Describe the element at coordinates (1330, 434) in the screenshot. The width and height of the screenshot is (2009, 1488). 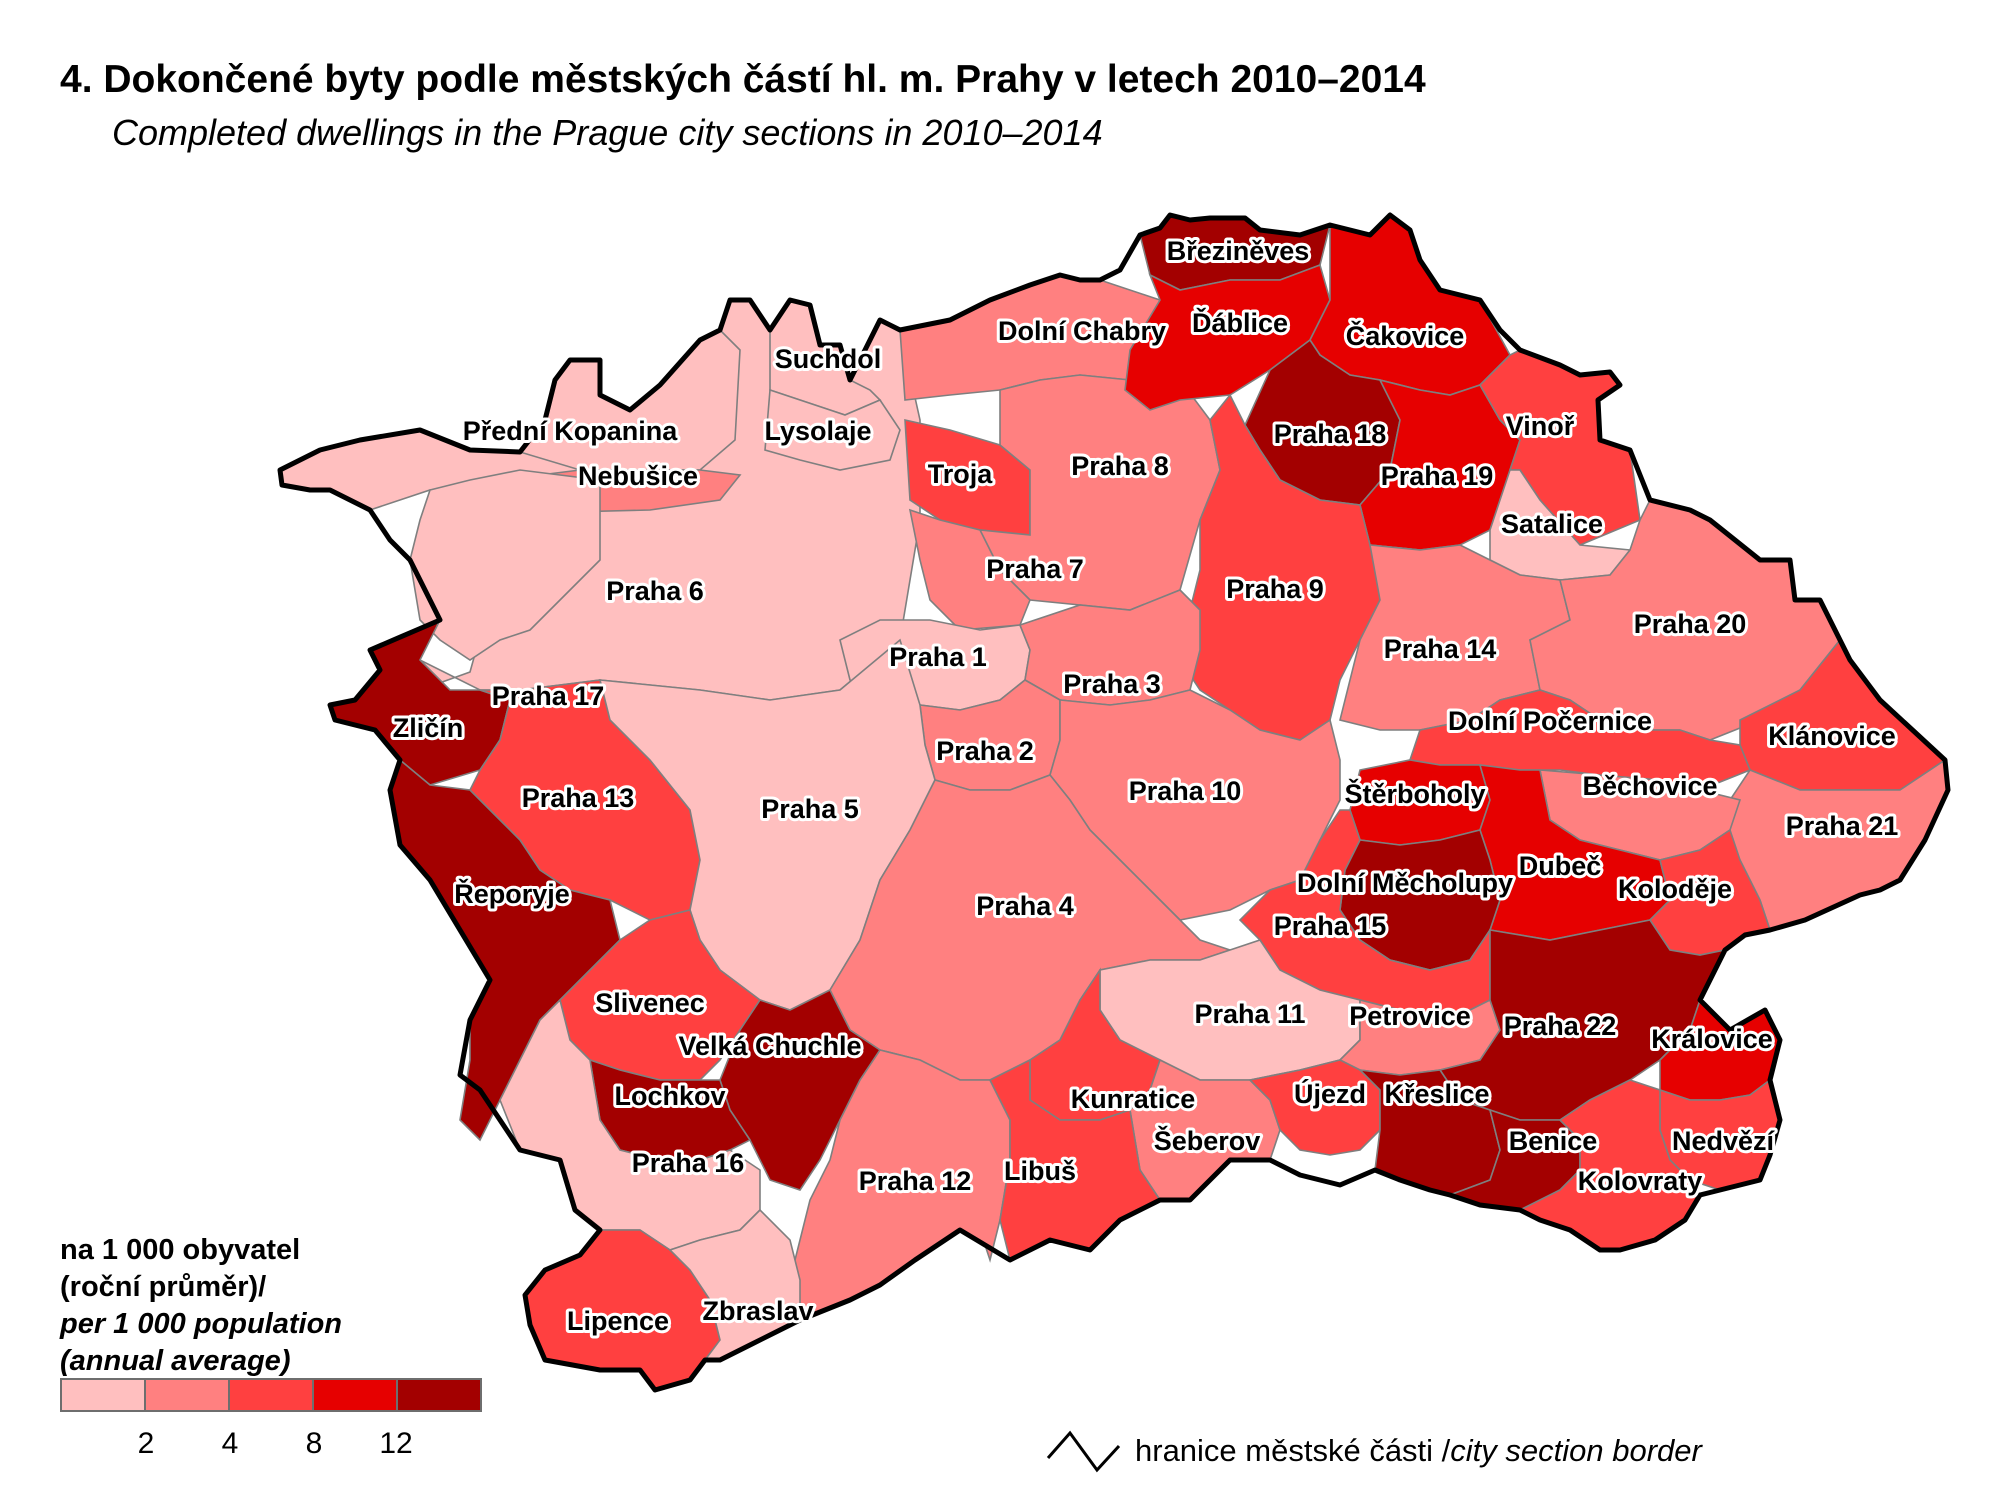
I see `district-label-praha-18: Praha 18` at that location.